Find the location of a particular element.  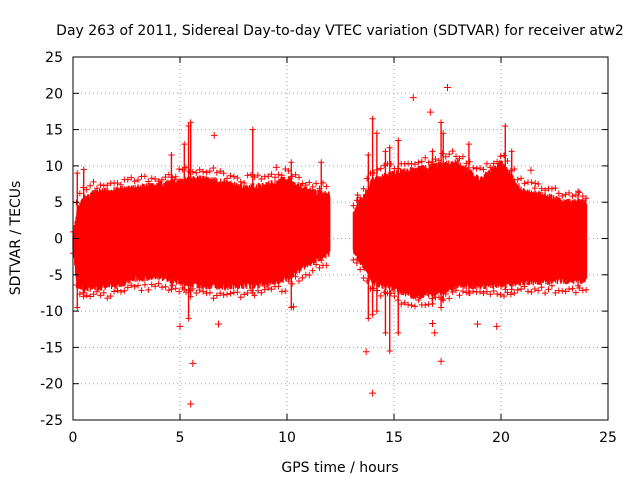

x-tick-label: 15 is located at coordinates (394, 438).